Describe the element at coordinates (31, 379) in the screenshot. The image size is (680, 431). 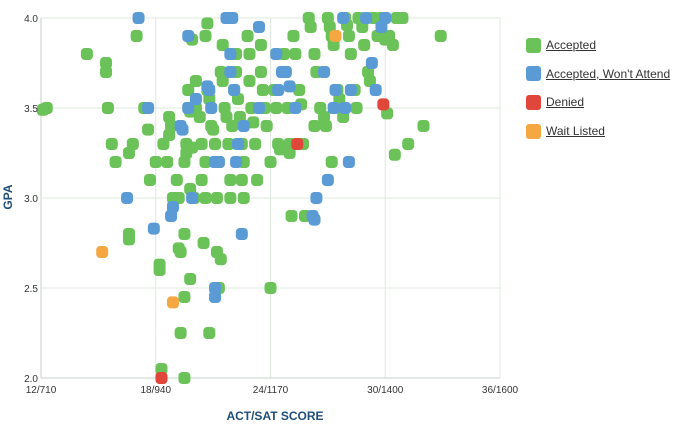
I see `y-tick-label: 2.0` at that location.